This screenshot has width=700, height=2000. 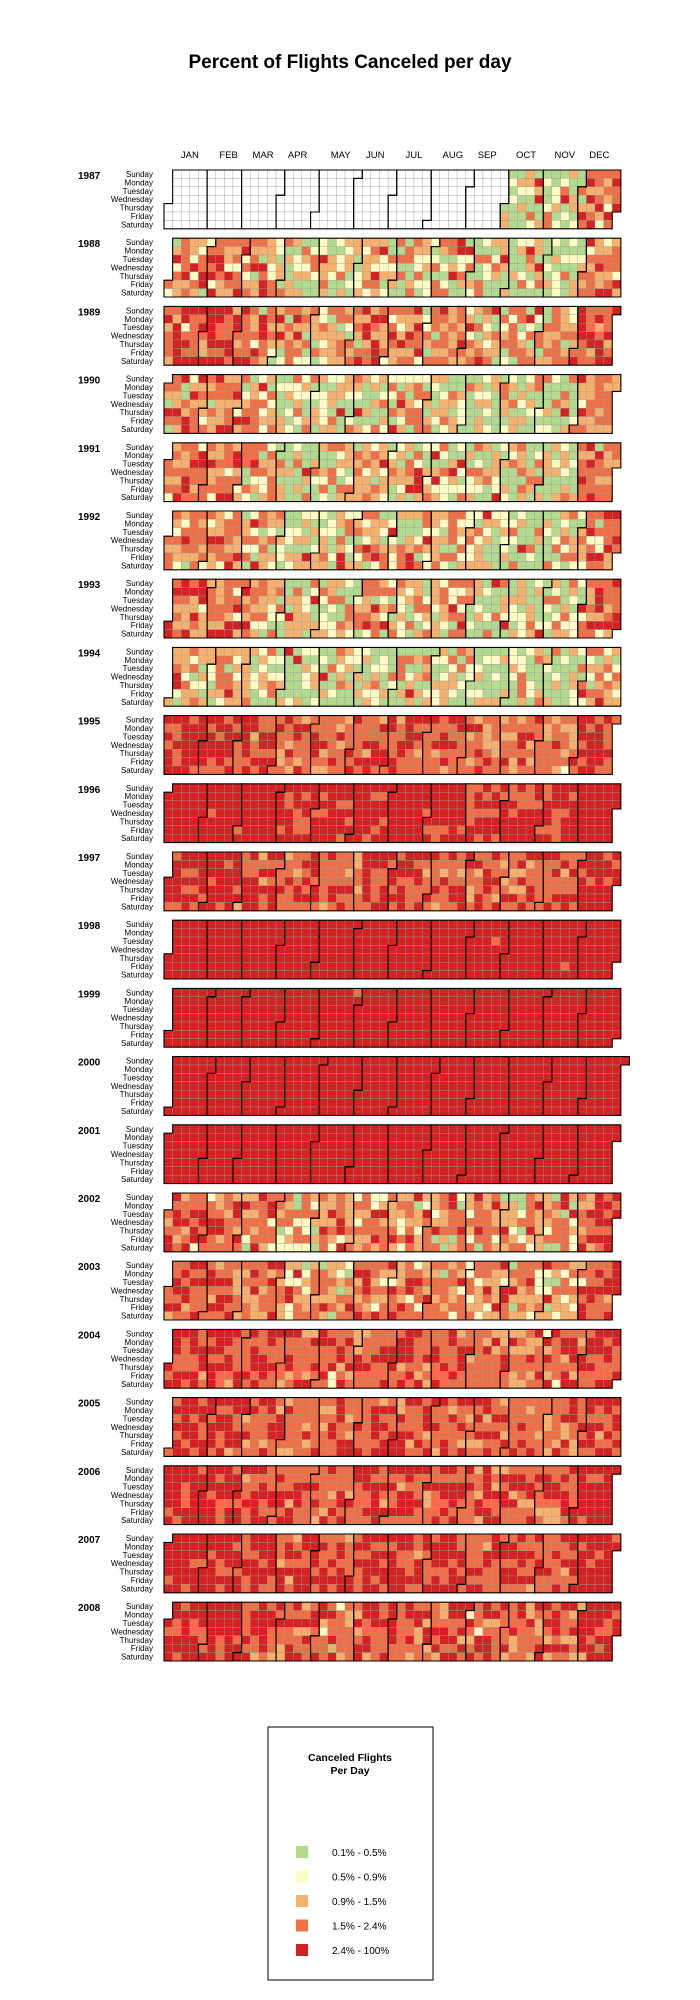 I want to click on weekday-label-wednesday: Wednesday, so click(x=132, y=1018).